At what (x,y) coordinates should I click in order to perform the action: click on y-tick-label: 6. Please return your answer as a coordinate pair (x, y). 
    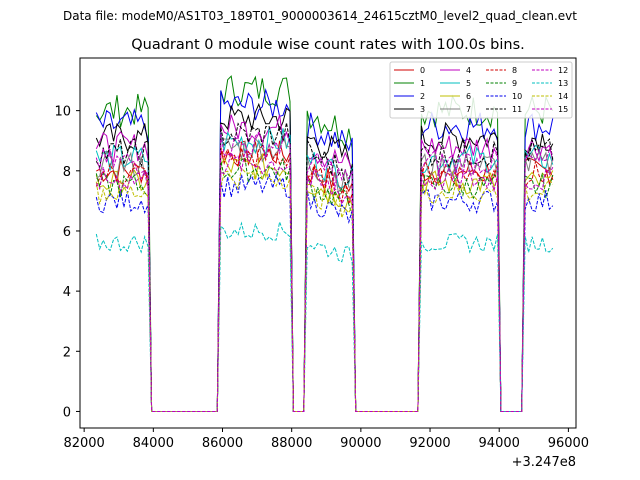
    Looking at the image, I should click on (67, 232).